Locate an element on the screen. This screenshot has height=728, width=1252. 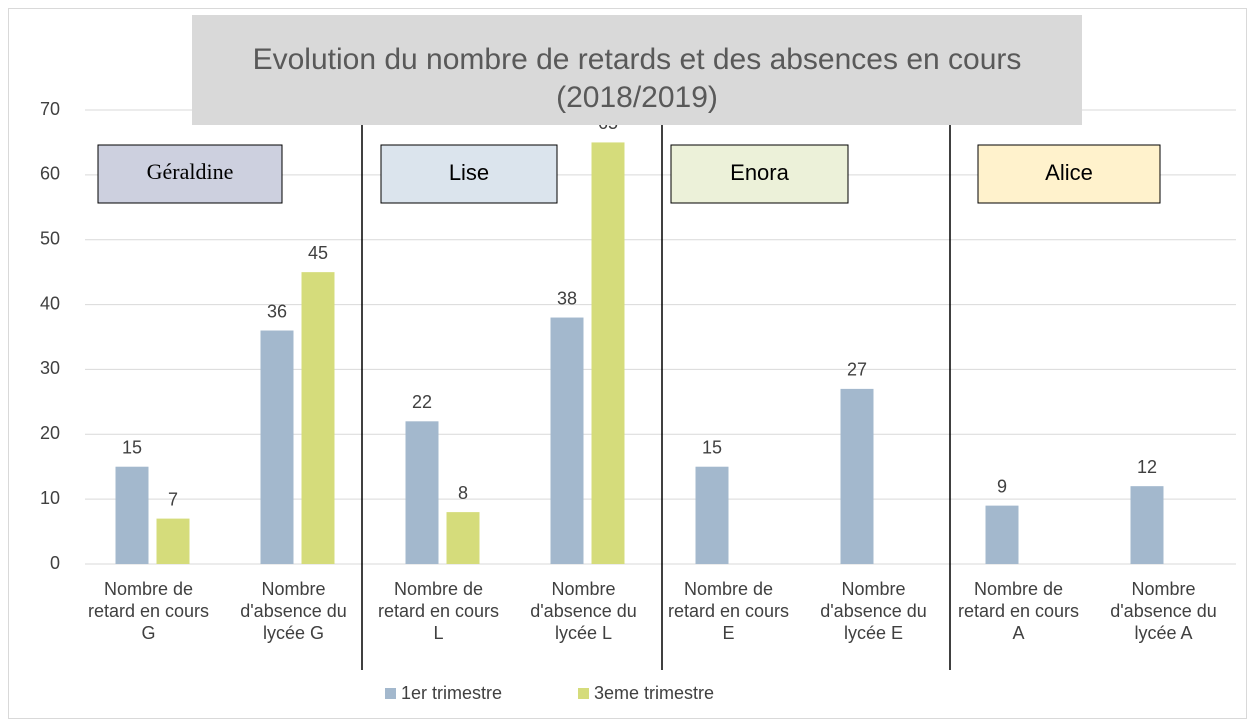
y-tick-label: 70 is located at coordinates (50, 109).